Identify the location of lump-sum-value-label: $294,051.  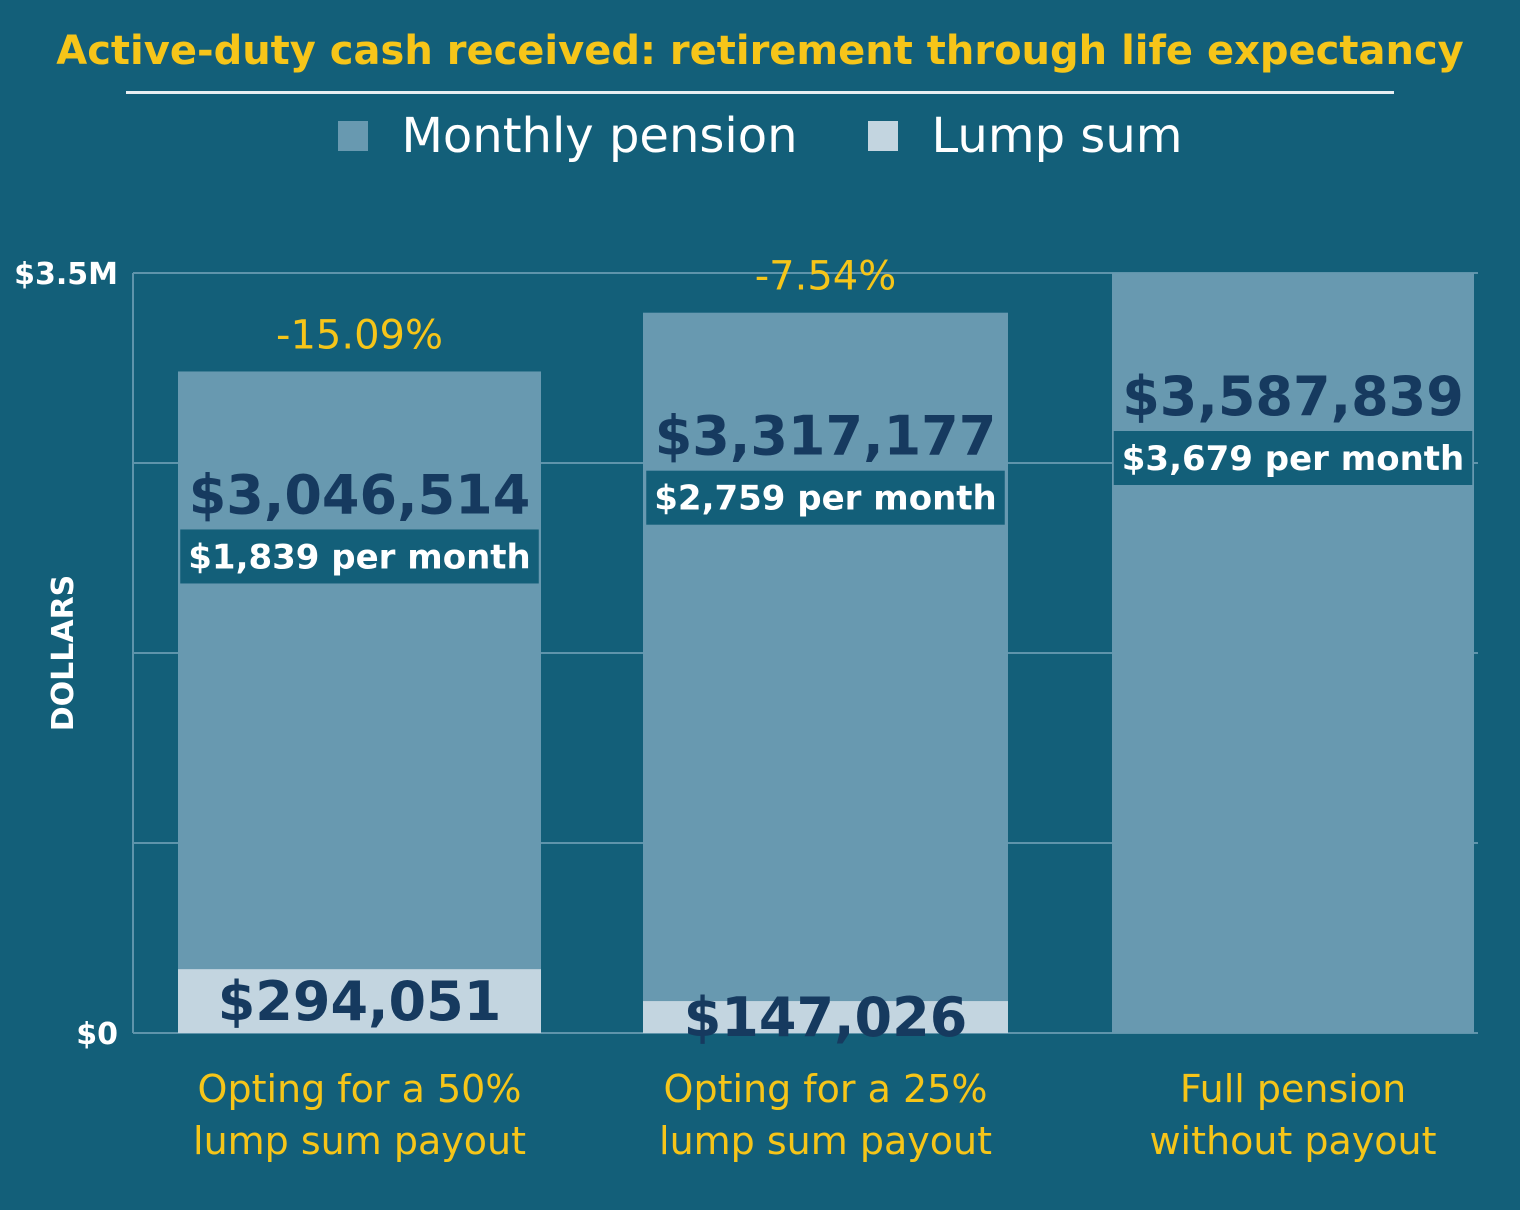
(360, 1001).